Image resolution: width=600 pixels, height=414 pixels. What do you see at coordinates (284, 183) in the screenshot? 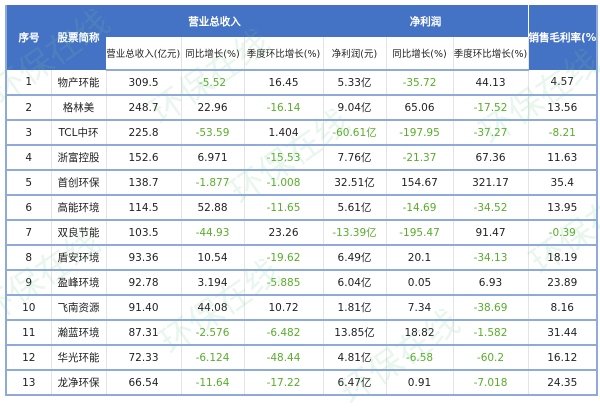
I see `cell-rev-qoq: -1.008` at bounding box center [284, 183].